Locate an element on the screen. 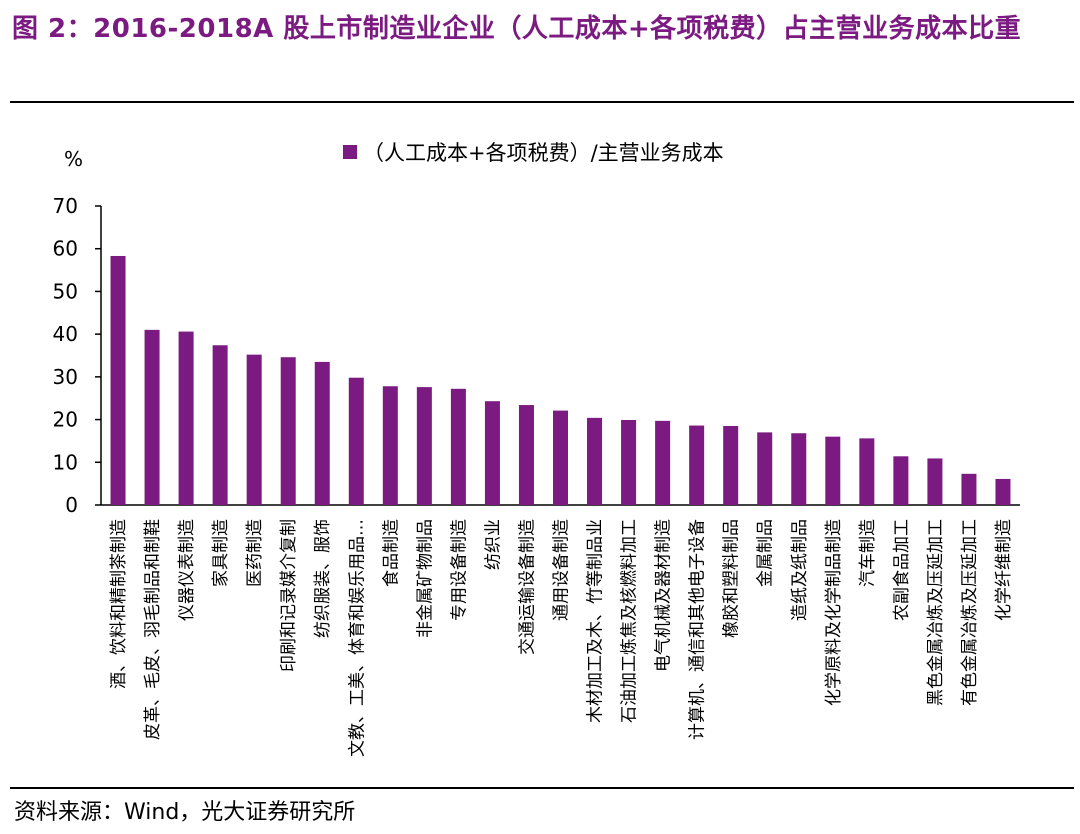  x-tick-label: 化学原料及化学制品制造 is located at coordinates (834, 612).